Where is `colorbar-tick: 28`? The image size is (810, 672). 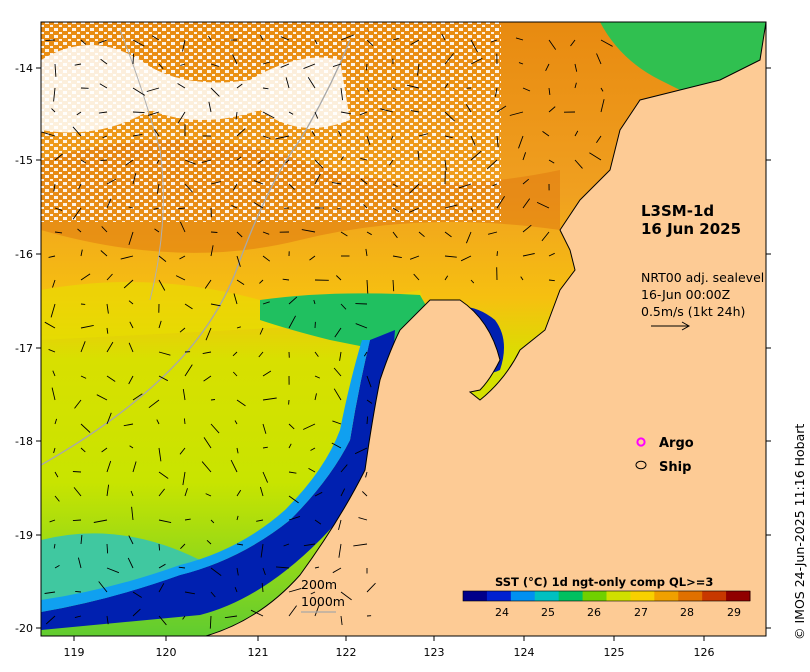 colorbar-tick: 28 is located at coordinates (687, 612).